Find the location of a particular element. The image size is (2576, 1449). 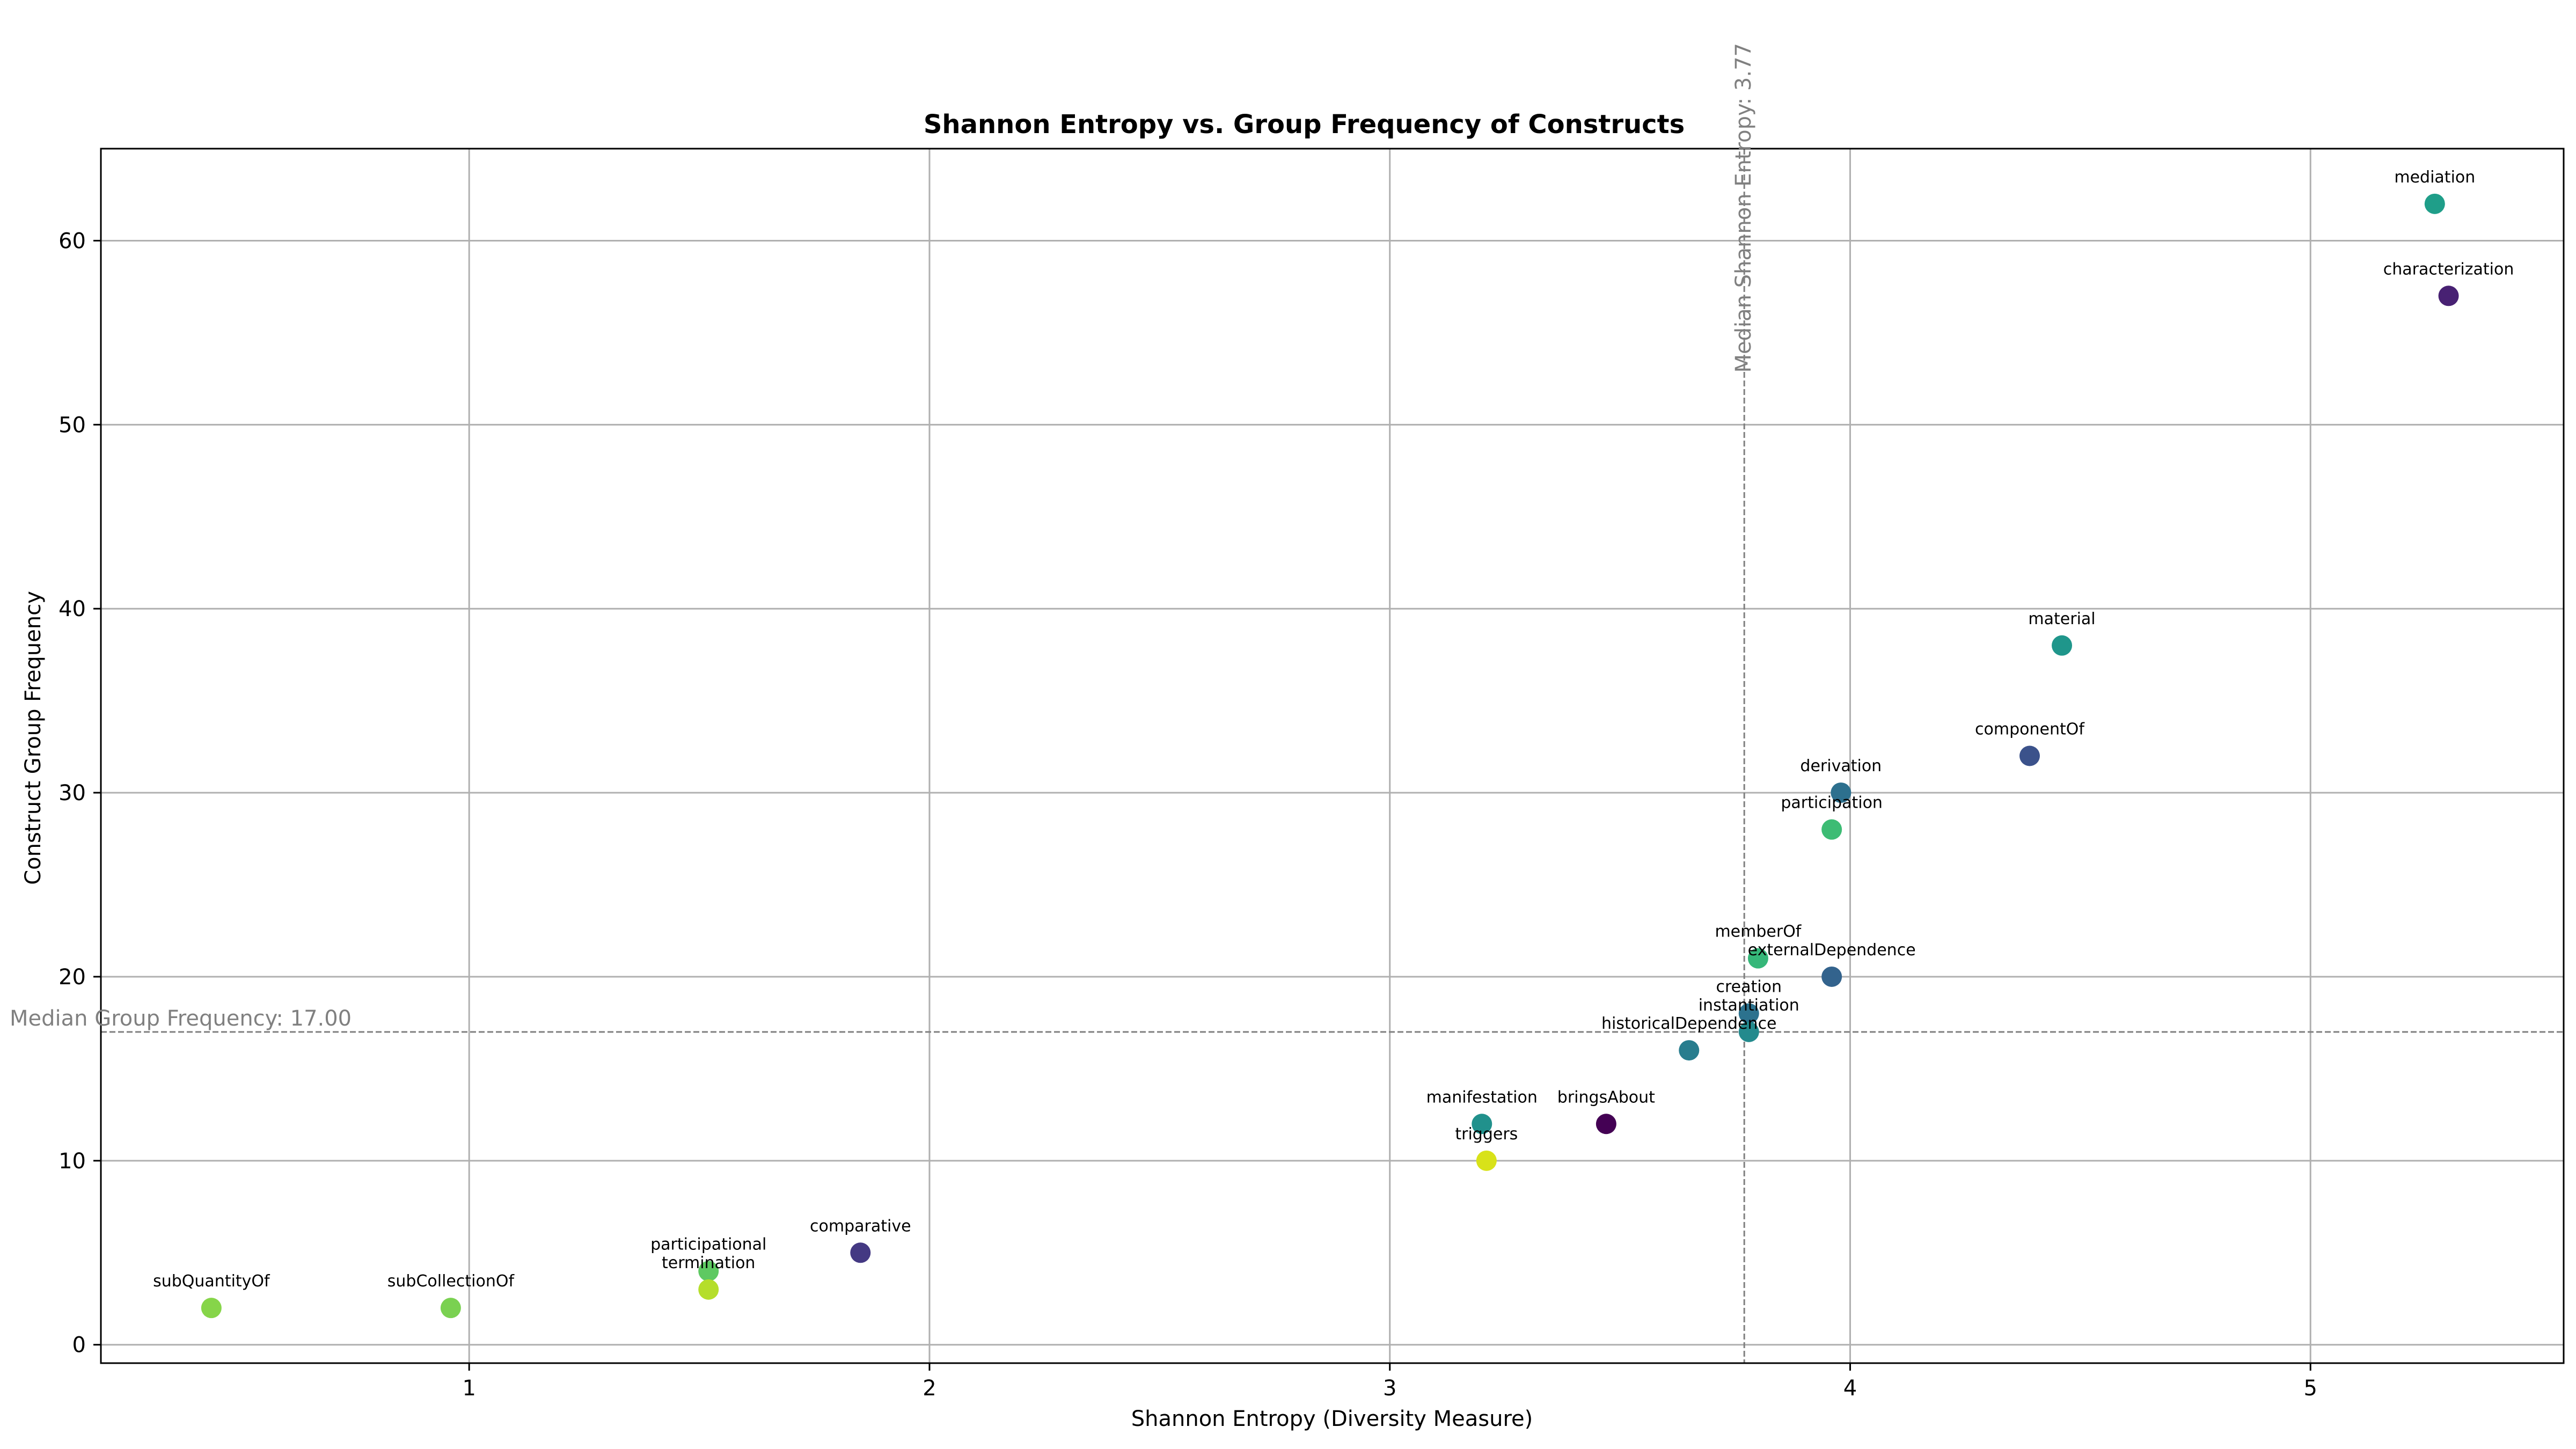

data-point-label: componentOf is located at coordinates (2030, 729).